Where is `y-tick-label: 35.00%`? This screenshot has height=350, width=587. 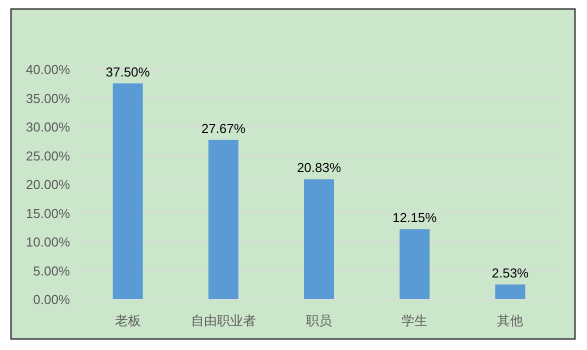 y-tick-label: 35.00% is located at coordinates (48, 98).